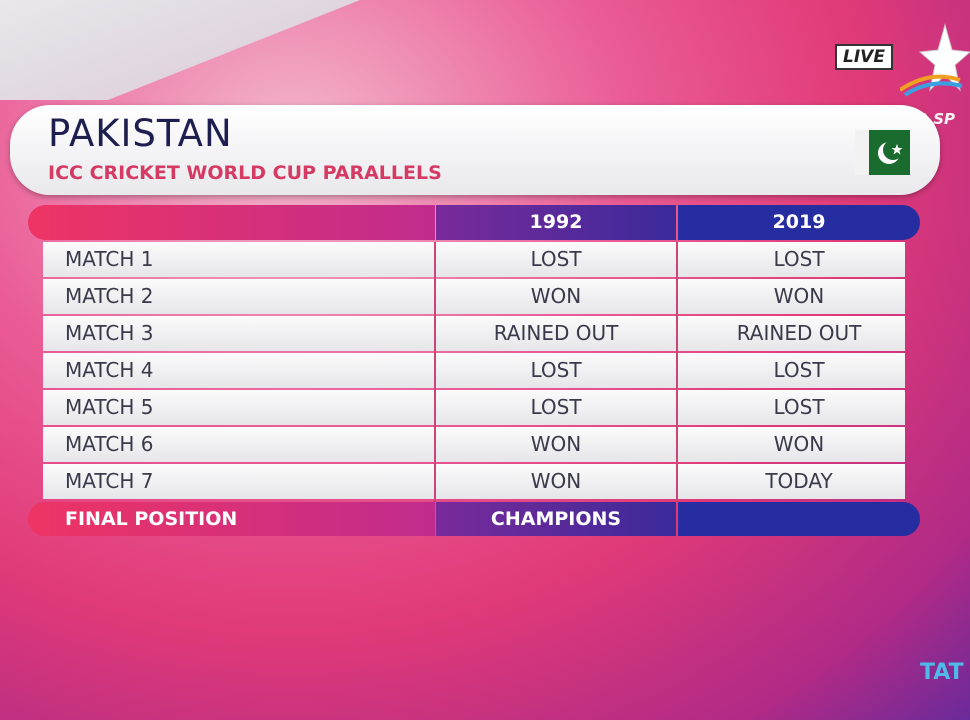 The height and width of the screenshot is (720, 970). What do you see at coordinates (140, 133) in the screenshot?
I see `title: PAKISTAN` at bounding box center [140, 133].